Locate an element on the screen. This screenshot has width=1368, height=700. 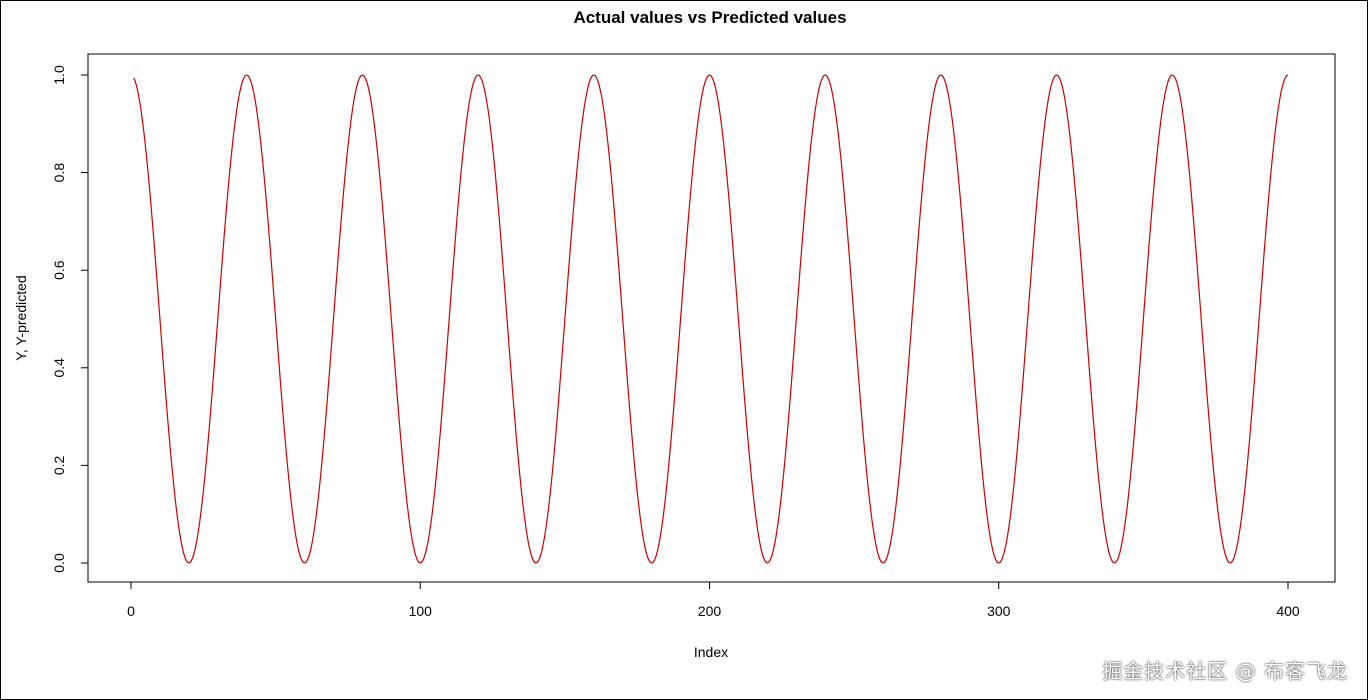
y-tick-label: 0.2 is located at coordinates (59, 465).